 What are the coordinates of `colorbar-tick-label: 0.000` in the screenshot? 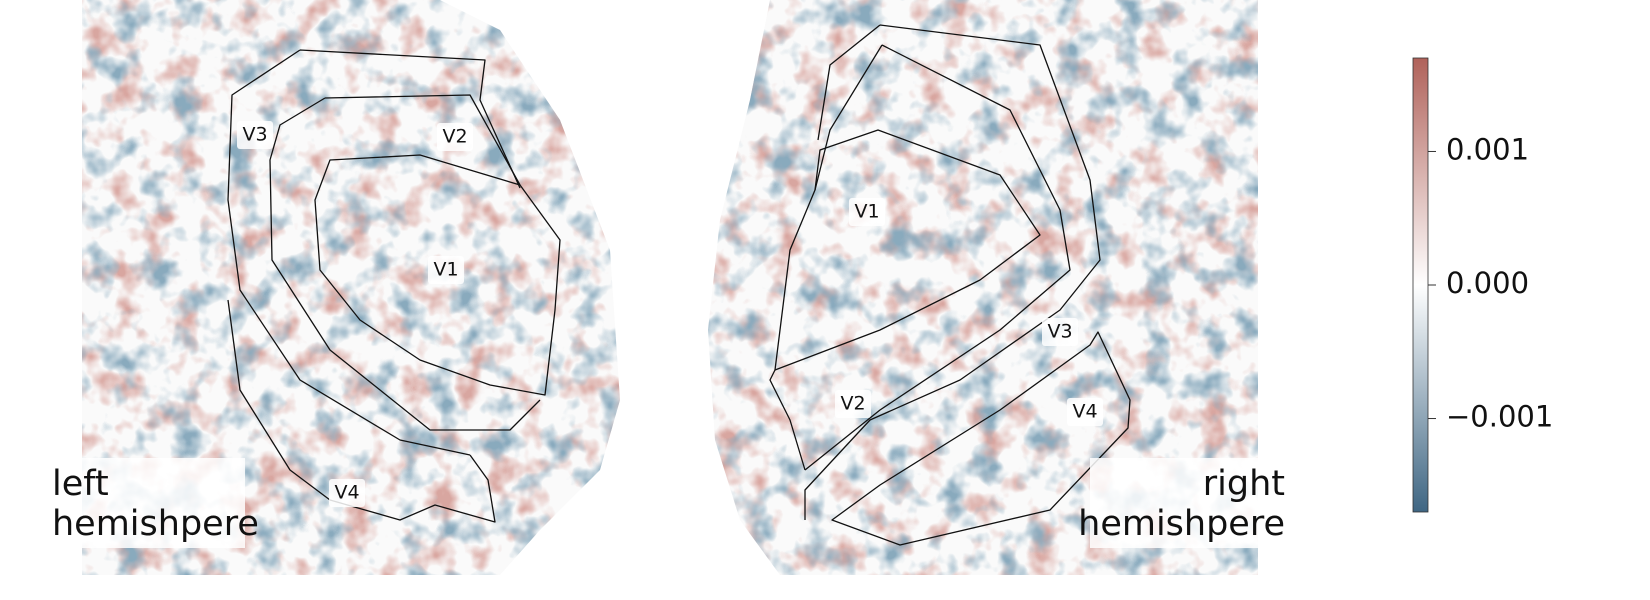 It's located at (1487, 283).